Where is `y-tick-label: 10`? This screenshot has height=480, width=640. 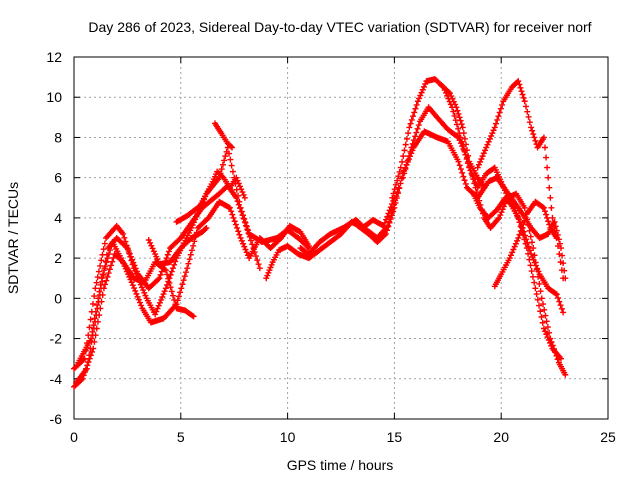
y-tick-label: 10 is located at coordinates (54, 97).